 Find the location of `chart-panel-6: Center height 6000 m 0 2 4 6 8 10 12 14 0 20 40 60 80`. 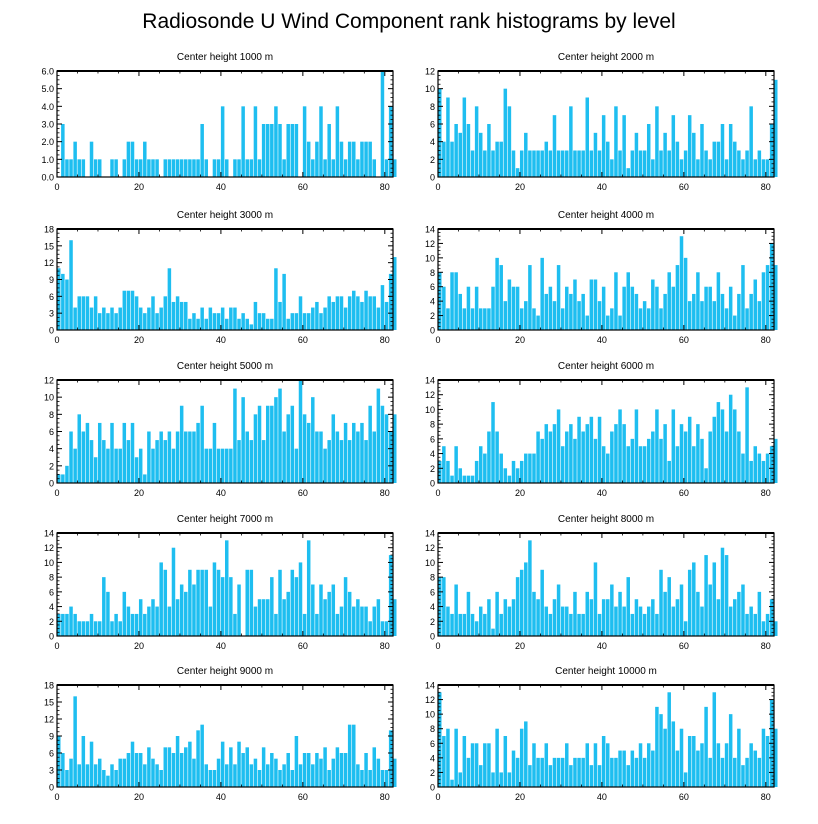

chart-panel-6: Center height 6000 m 0 2 4 6 8 10 12 14 0 20 40 60 80 is located at coordinates (601, 429).